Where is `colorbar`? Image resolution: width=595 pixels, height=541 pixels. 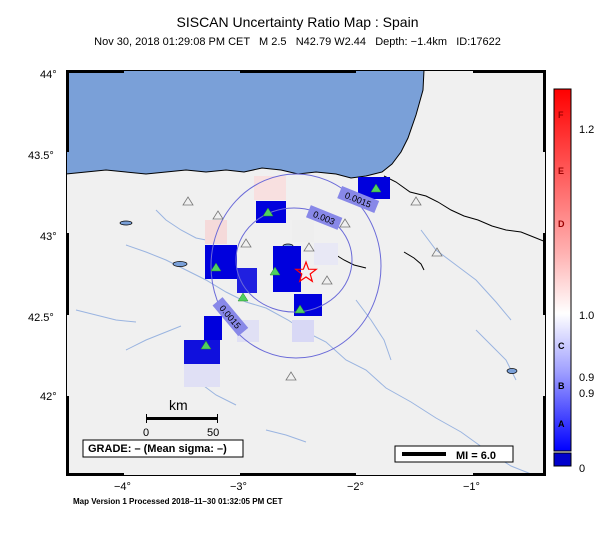 colorbar is located at coordinates (562, 277).